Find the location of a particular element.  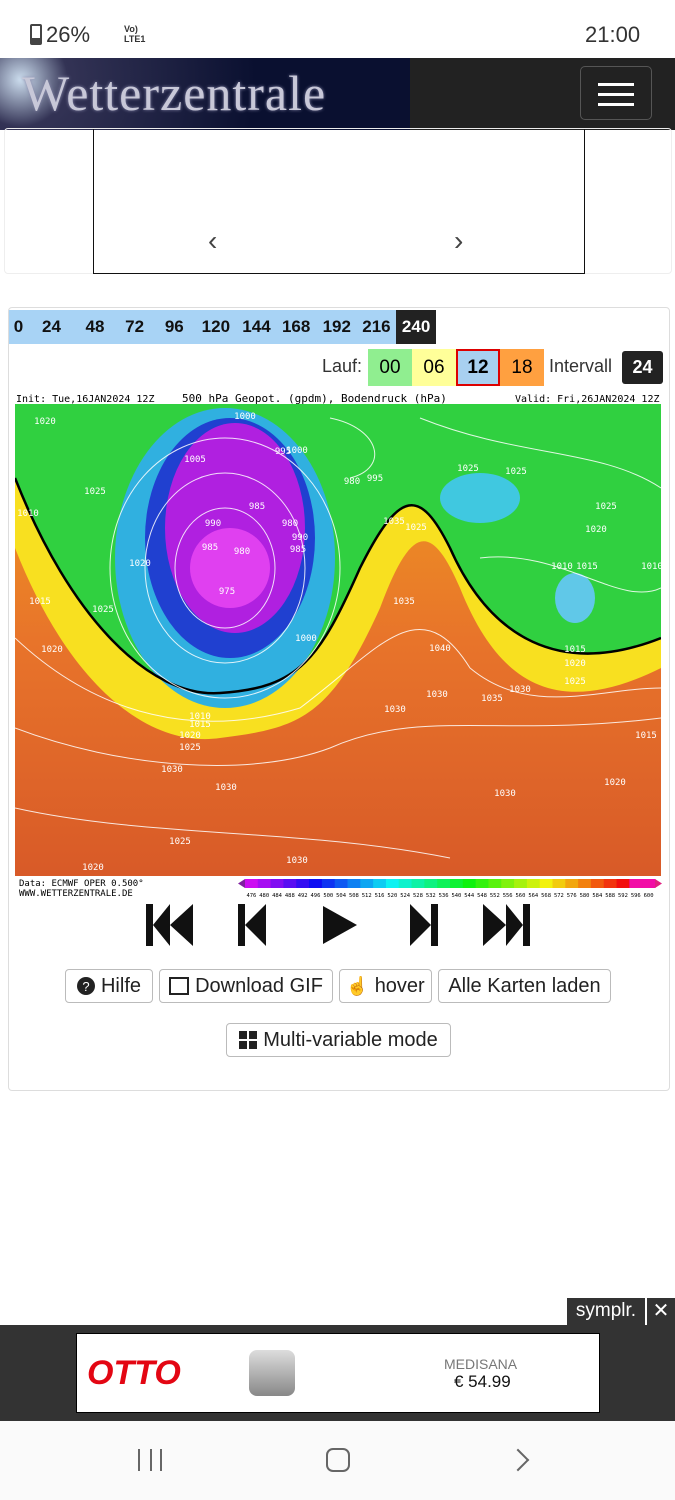

nav-home is located at coordinates (338, 1460).